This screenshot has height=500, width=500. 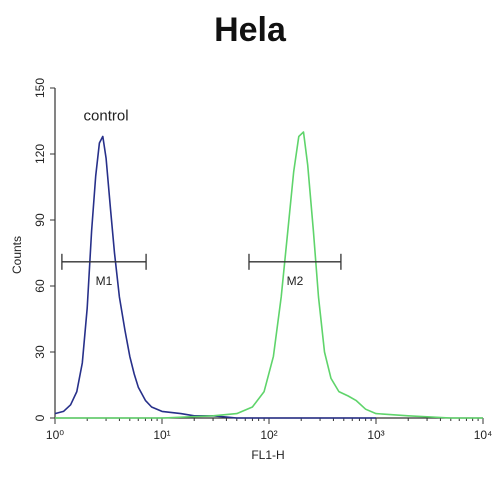 What do you see at coordinates (375, 435) in the screenshot?
I see `x-tick-label: 10³` at bounding box center [375, 435].